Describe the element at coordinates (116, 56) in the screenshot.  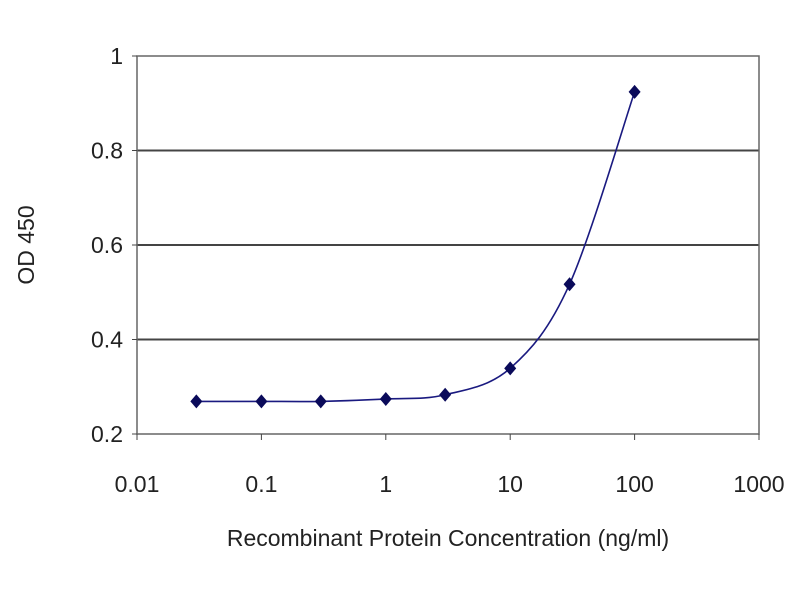
I see `y-tick-label: 1` at that location.